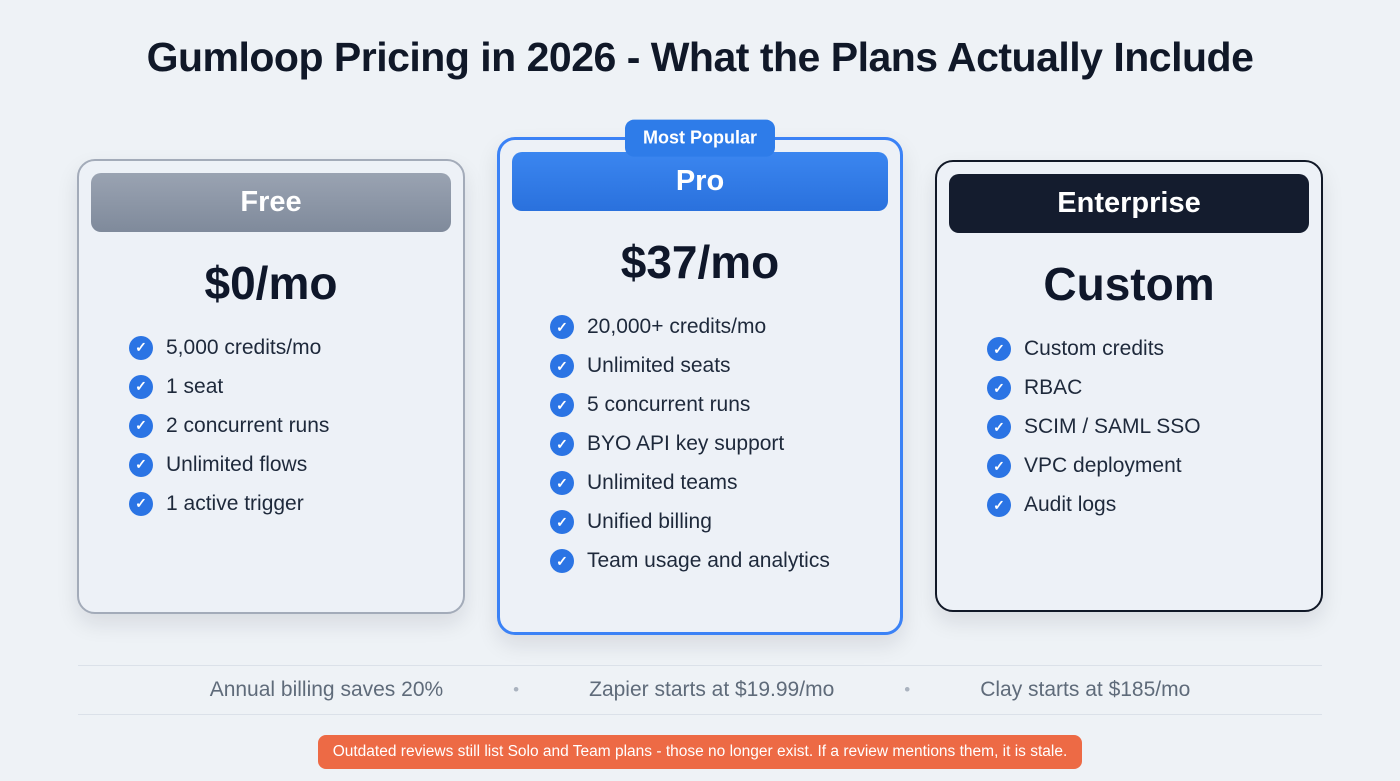 The height and width of the screenshot is (781, 1400). I want to click on feature-item: ✓ BYO API key support, so click(713, 444).